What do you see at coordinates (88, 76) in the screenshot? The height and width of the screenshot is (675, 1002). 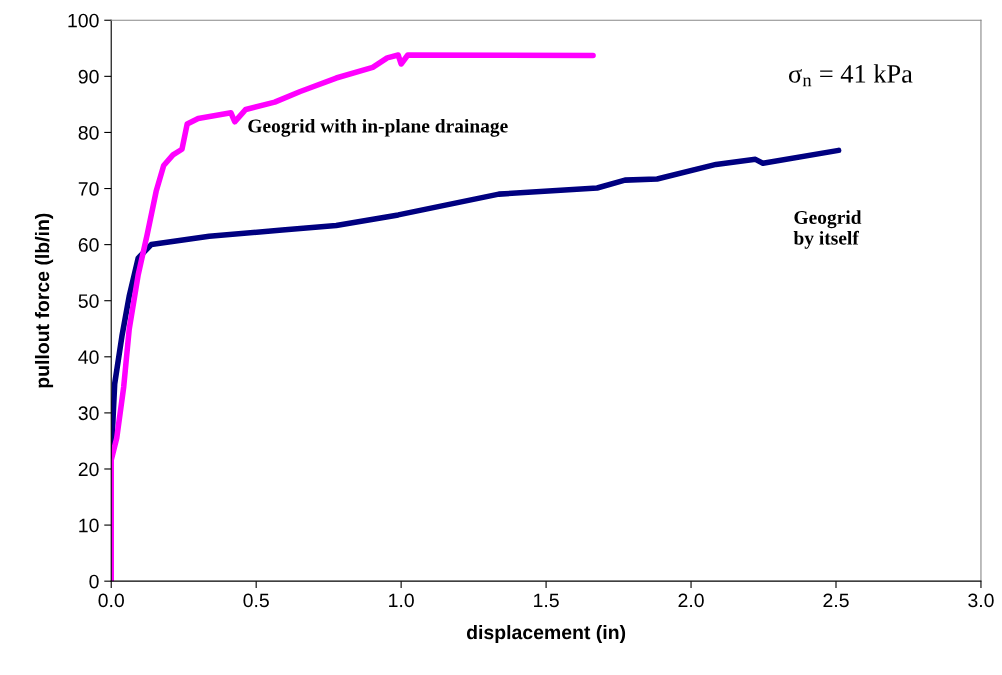 I see `y-tick-label: 90` at bounding box center [88, 76].